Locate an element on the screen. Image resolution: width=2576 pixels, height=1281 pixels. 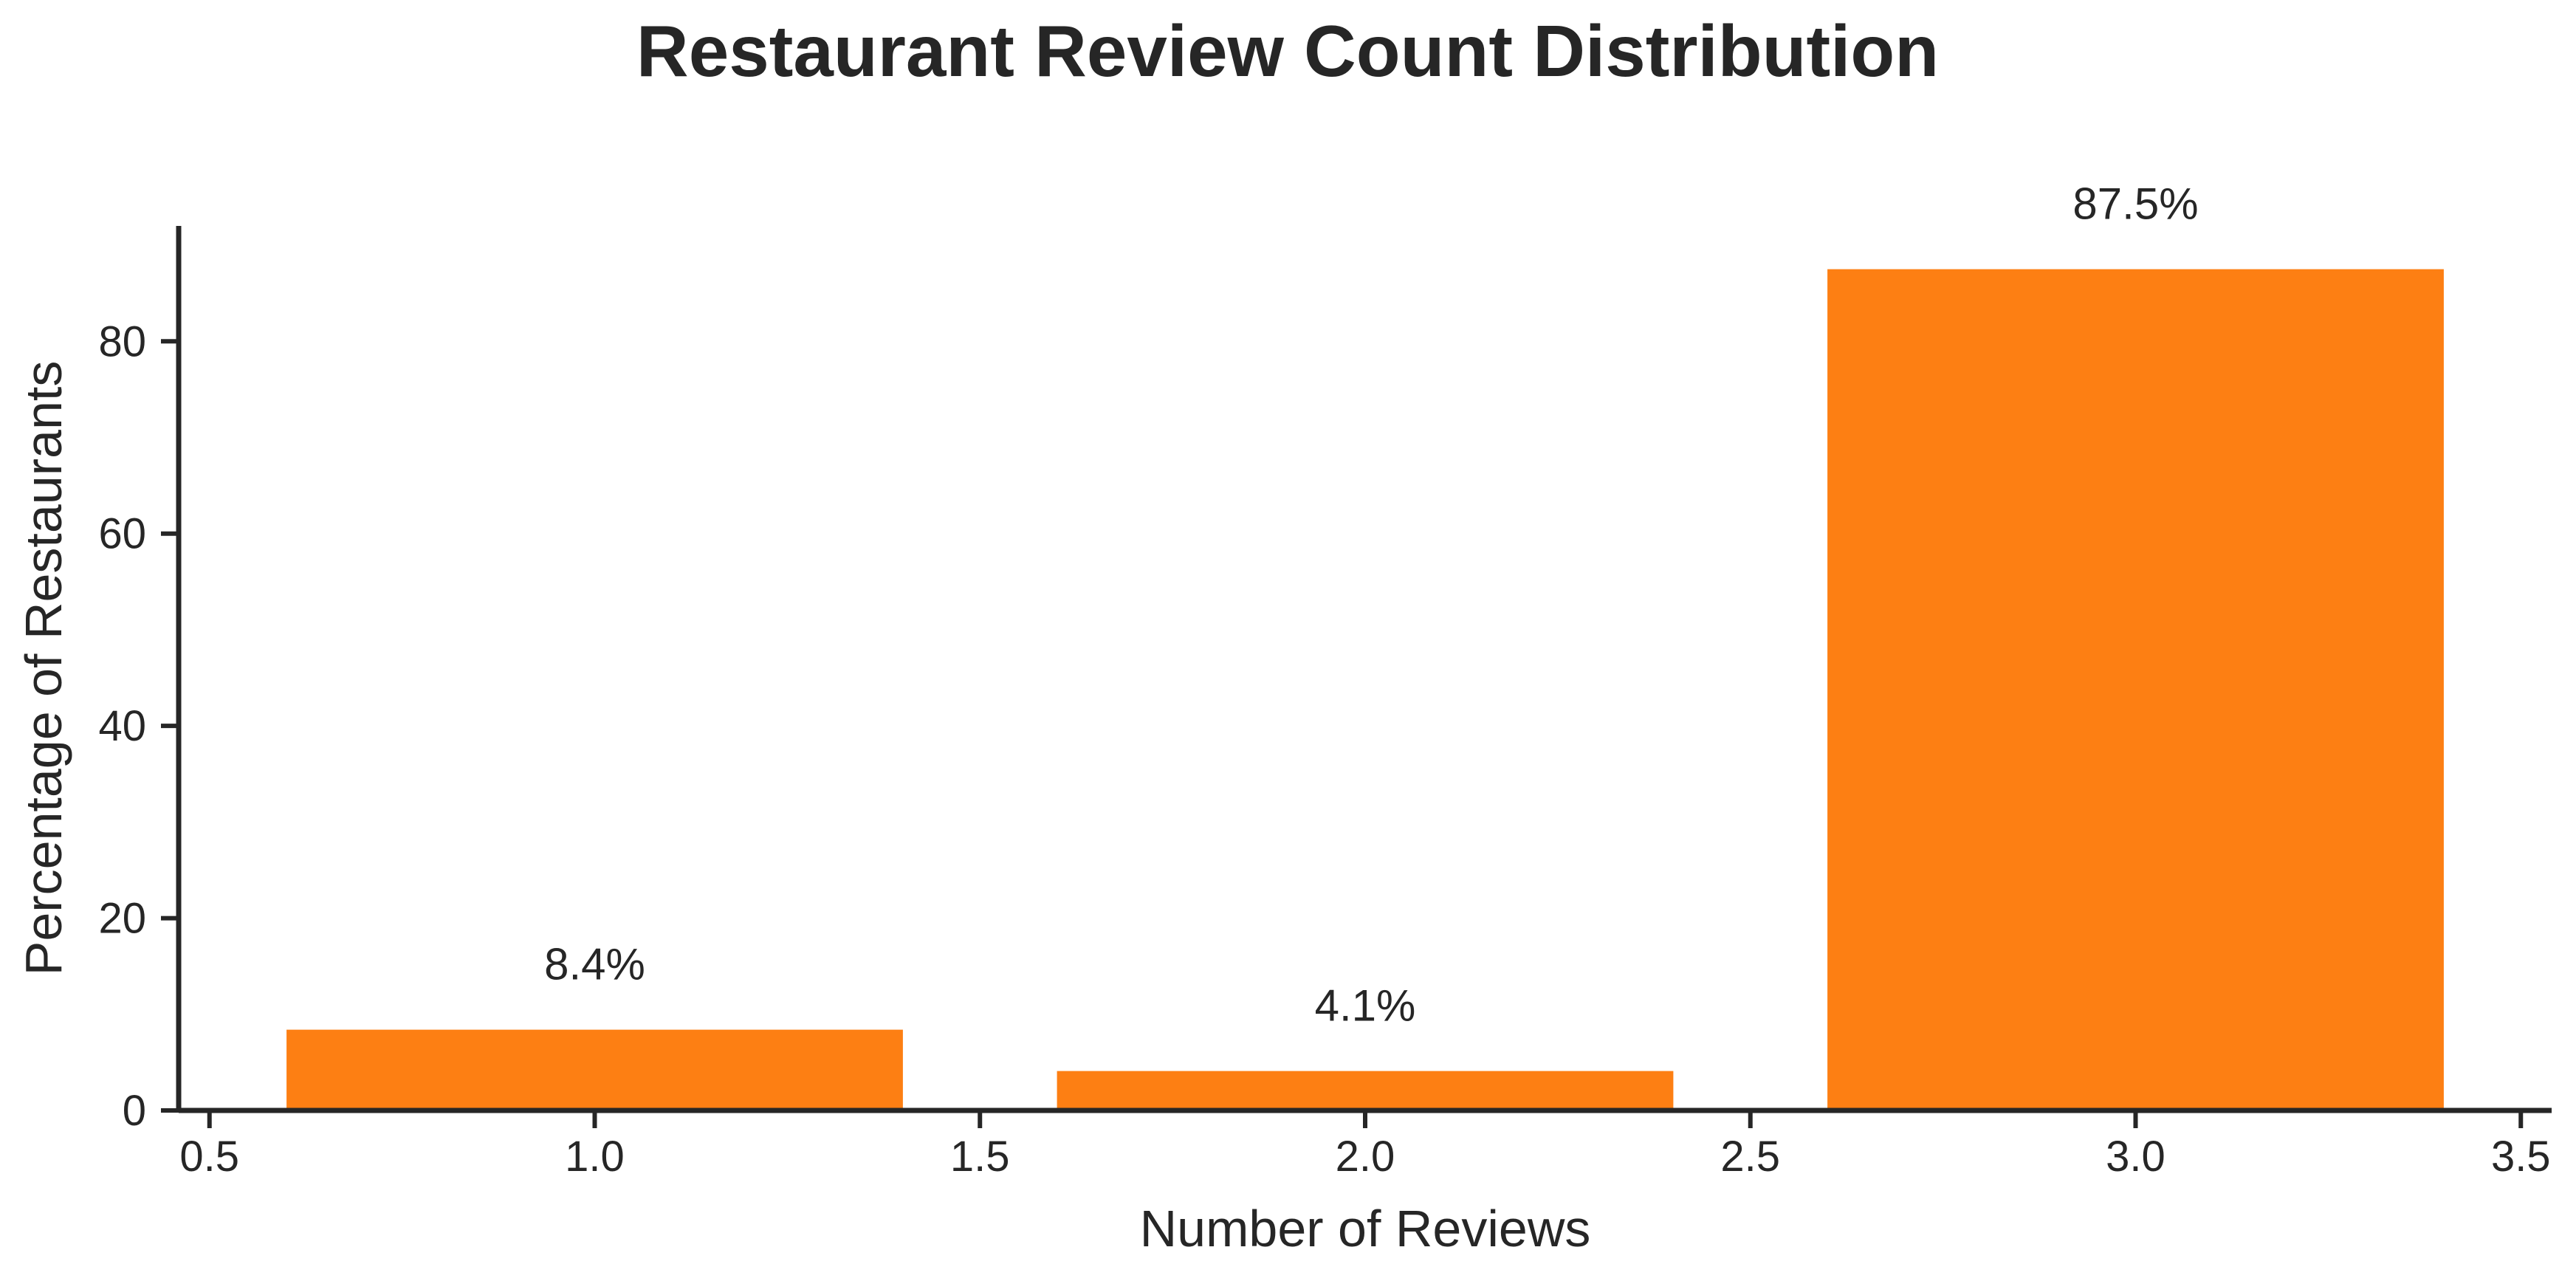
y-ticks-group: 0 20 40 60 80 is located at coordinates (138, 726).